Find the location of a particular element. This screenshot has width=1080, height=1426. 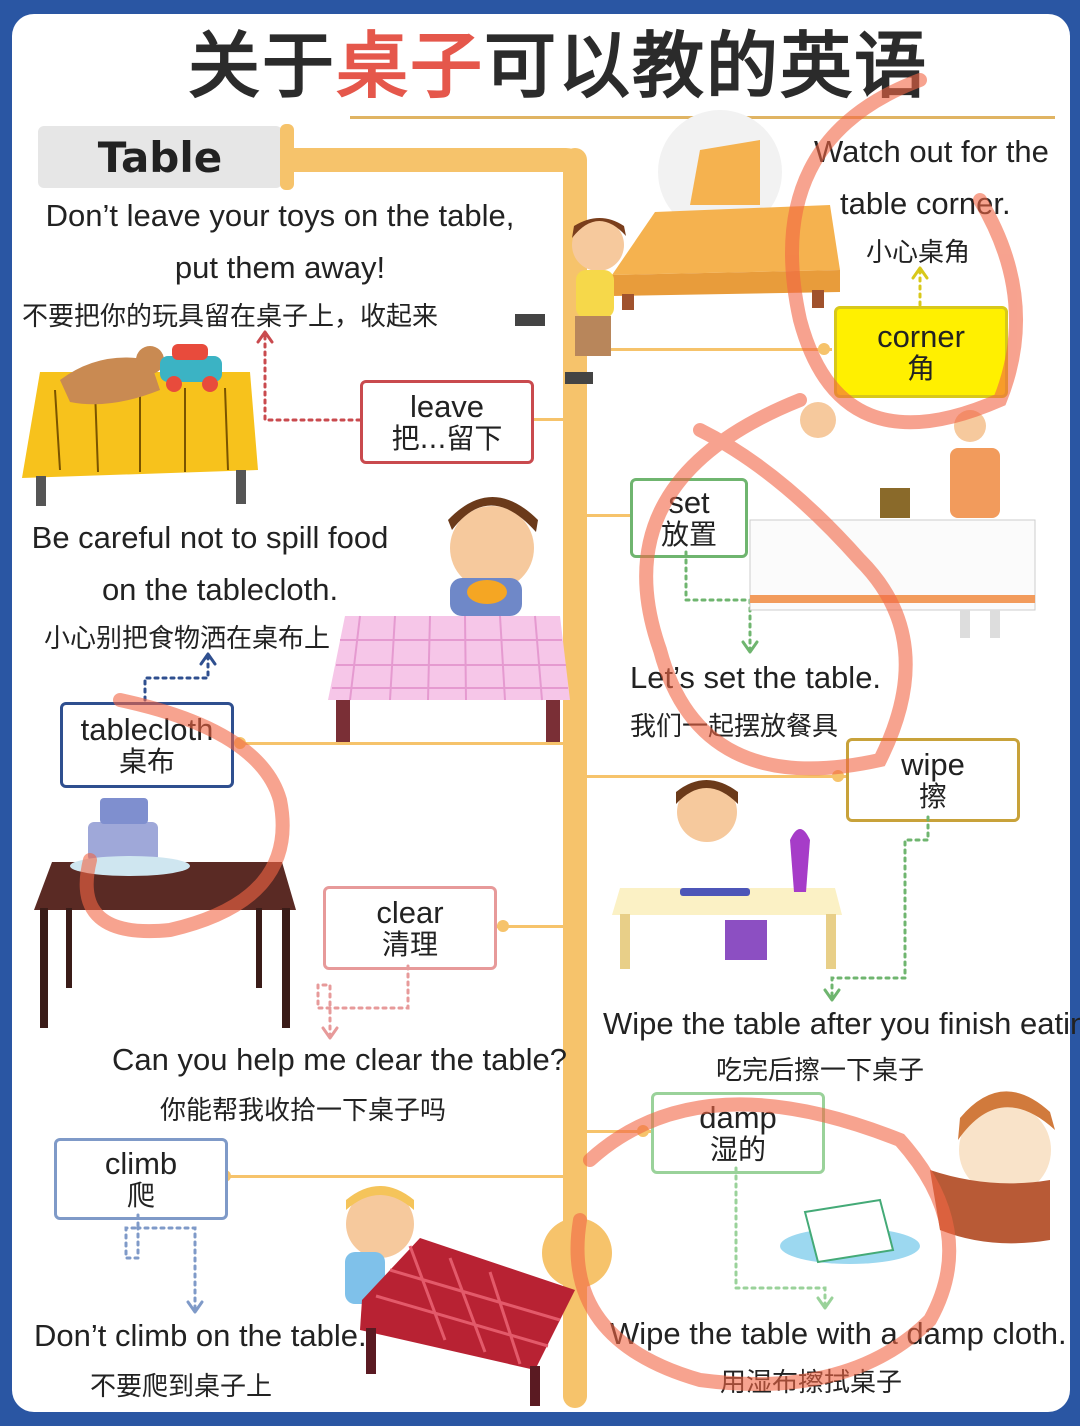

vocab-card-leave: leave 把...留下 is located at coordinates (447, 422).